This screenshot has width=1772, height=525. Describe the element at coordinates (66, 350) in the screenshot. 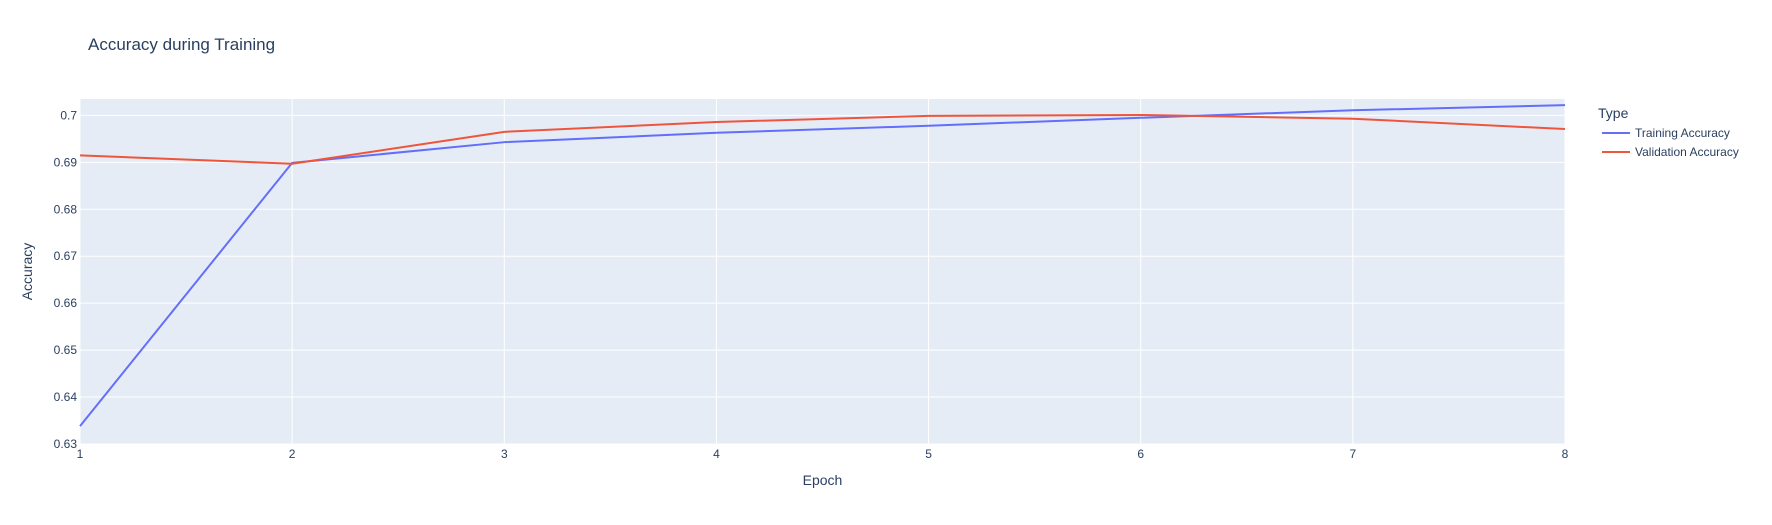

I see `y-tick-label: 0.65` at that location.